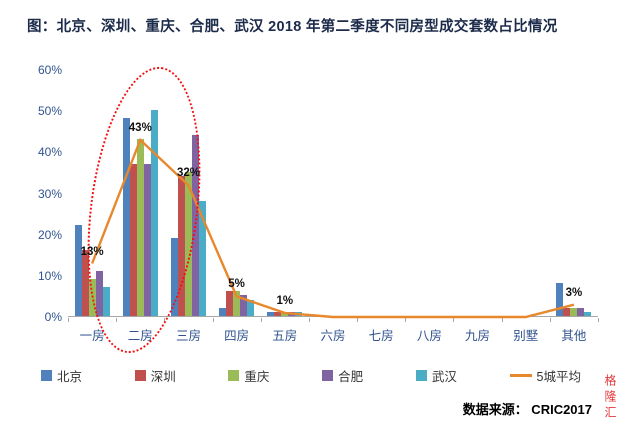 This screenshot has width=622, height=435. Describe the element at coordinates (292, 313) in the screenshot. I see `bar-合肥-五房` at that location.